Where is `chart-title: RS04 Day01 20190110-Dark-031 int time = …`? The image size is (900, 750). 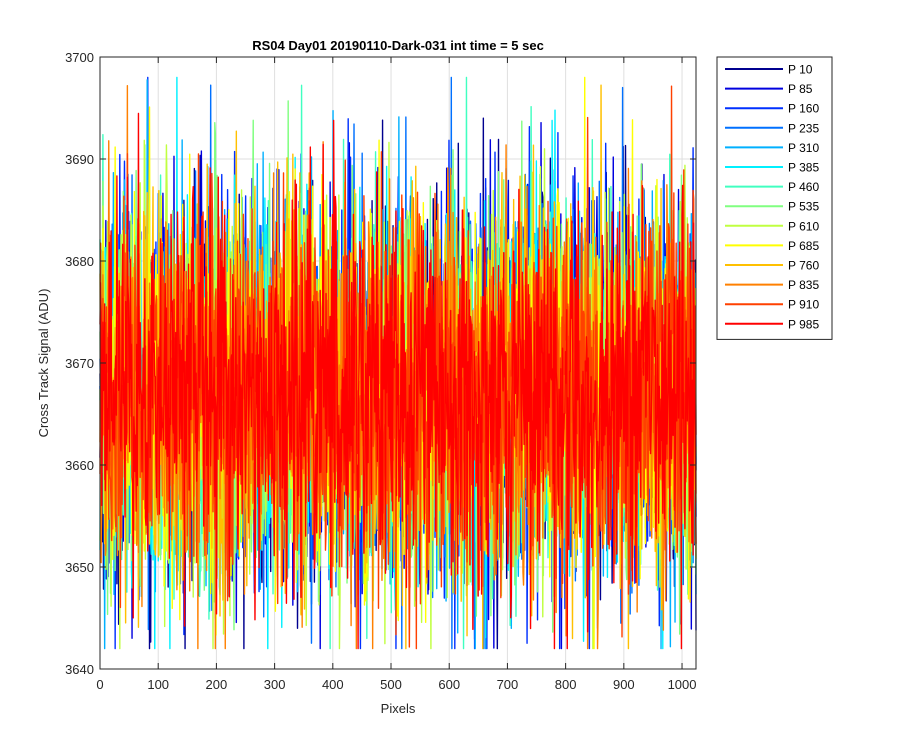
chart-title: RS04 Day01 20190110-Dark-031 int time = … is located at coordinates (398, 45).